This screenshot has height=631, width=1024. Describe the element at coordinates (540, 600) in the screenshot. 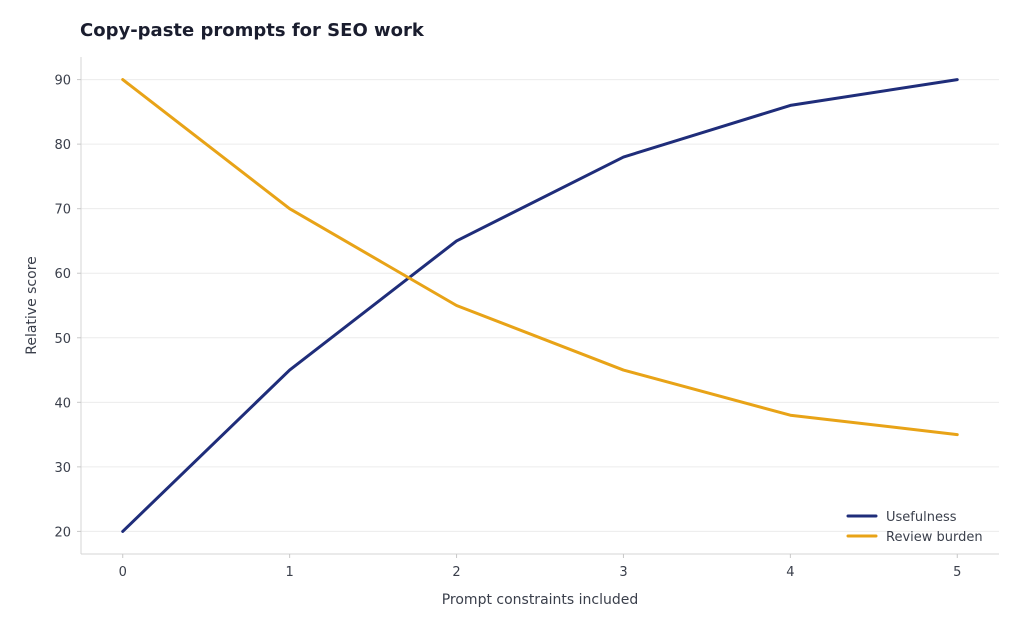

I see `x-axis-label: Prompt constraints included` at that location.